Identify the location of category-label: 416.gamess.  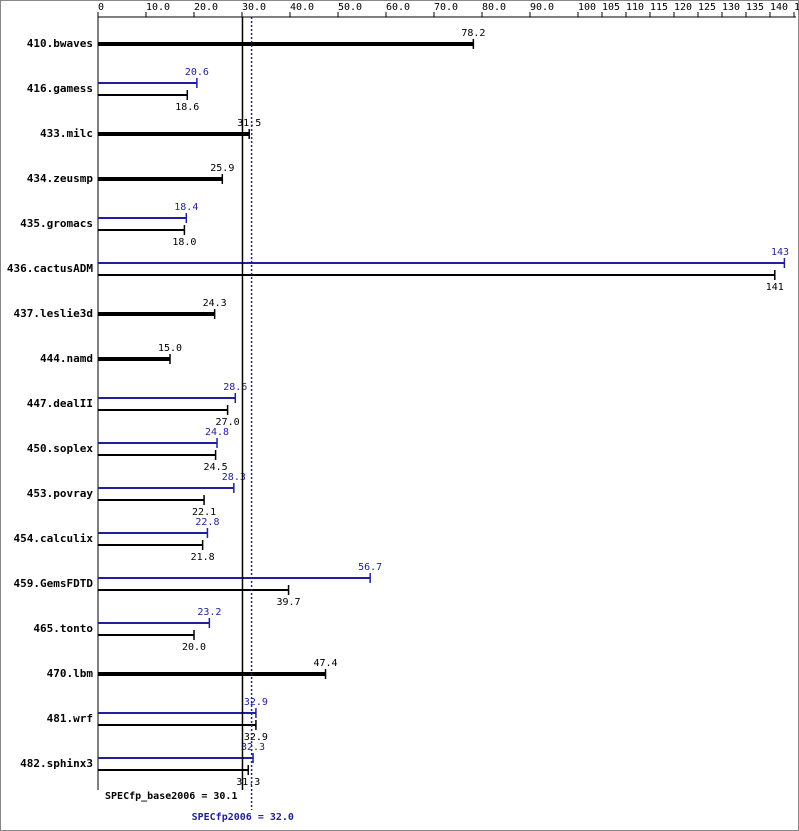
(60, 88).